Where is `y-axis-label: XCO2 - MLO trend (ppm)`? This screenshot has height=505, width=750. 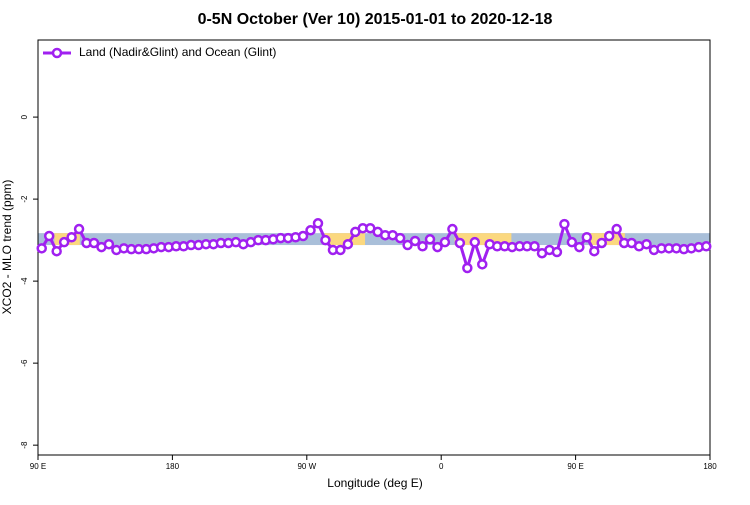
y-axis-label: XCO2 - MLO trend (ppm) is located at coordinates (7, 247).